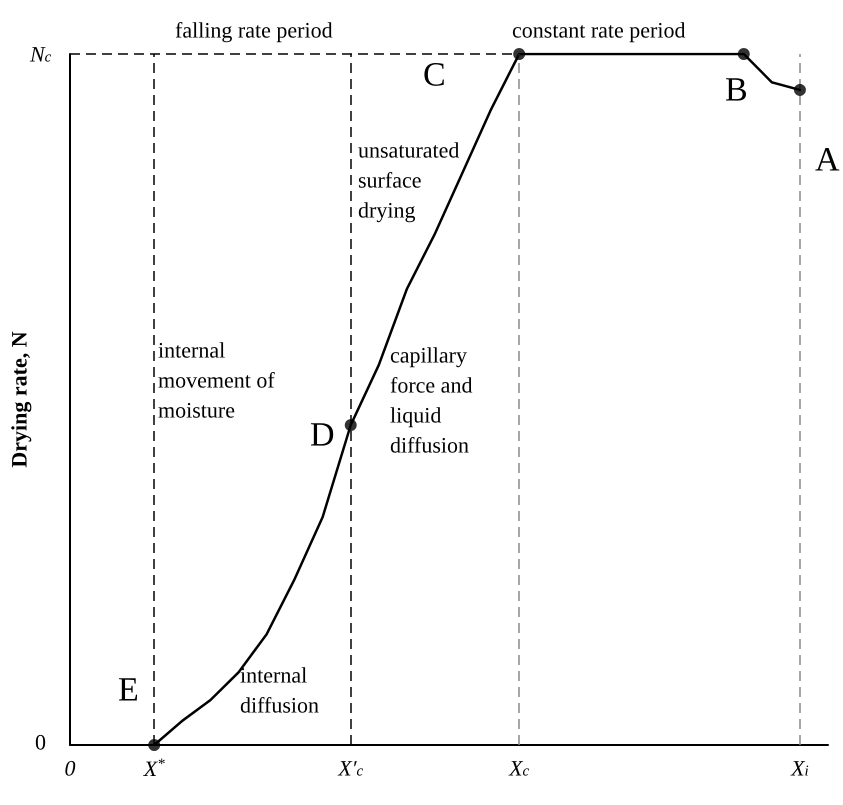 Image resolution: width=843 pixels, height=805 pixels. I want to click on text: falling rate period, so click(254, 30).